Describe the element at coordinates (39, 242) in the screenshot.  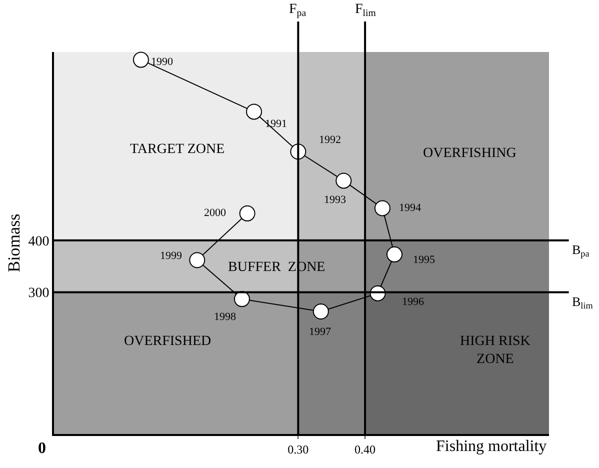
I see `y-tick-label: 400` at that location.